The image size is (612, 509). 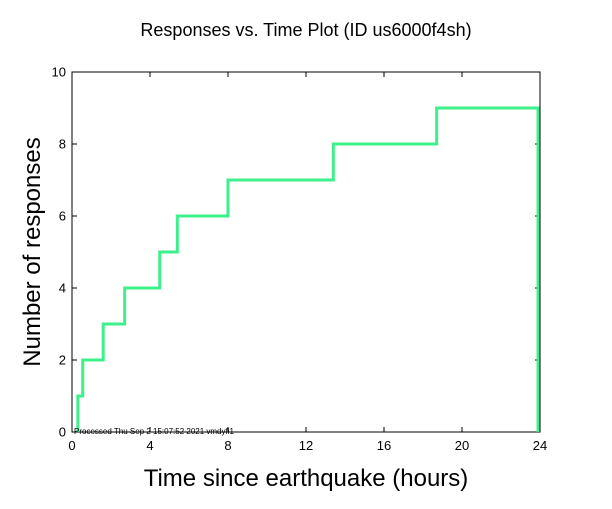 What do you see at coordinates (540, 445) in the screenshot?
I see `x-tick-label: 24` at bounding box center [540, 445].